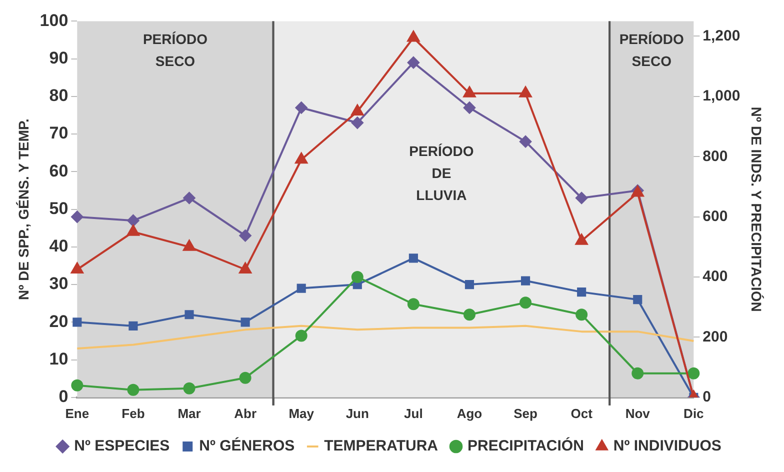 This screenshot has height=472, width=784. What do you see at coordinates (58, 246) in the screenshot?
I see `y-tick-label: 40` at bounding box center [58, 246].